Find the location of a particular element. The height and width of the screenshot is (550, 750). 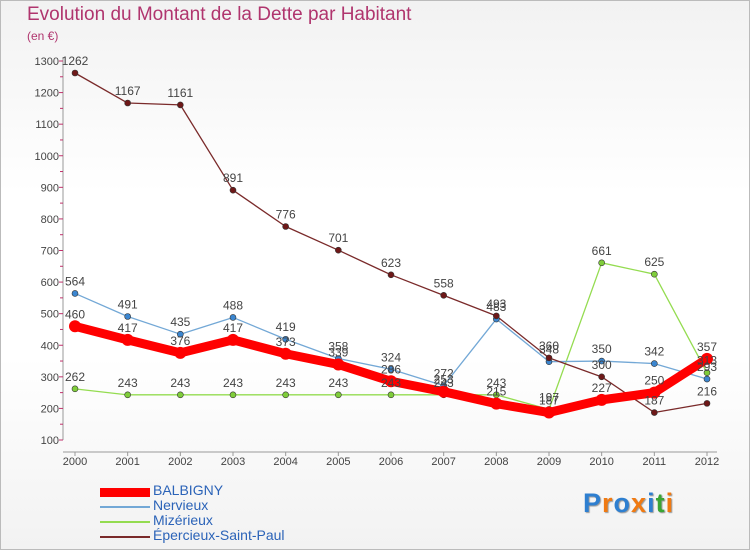

data-label: 661 is located at coordinates (602, 251).